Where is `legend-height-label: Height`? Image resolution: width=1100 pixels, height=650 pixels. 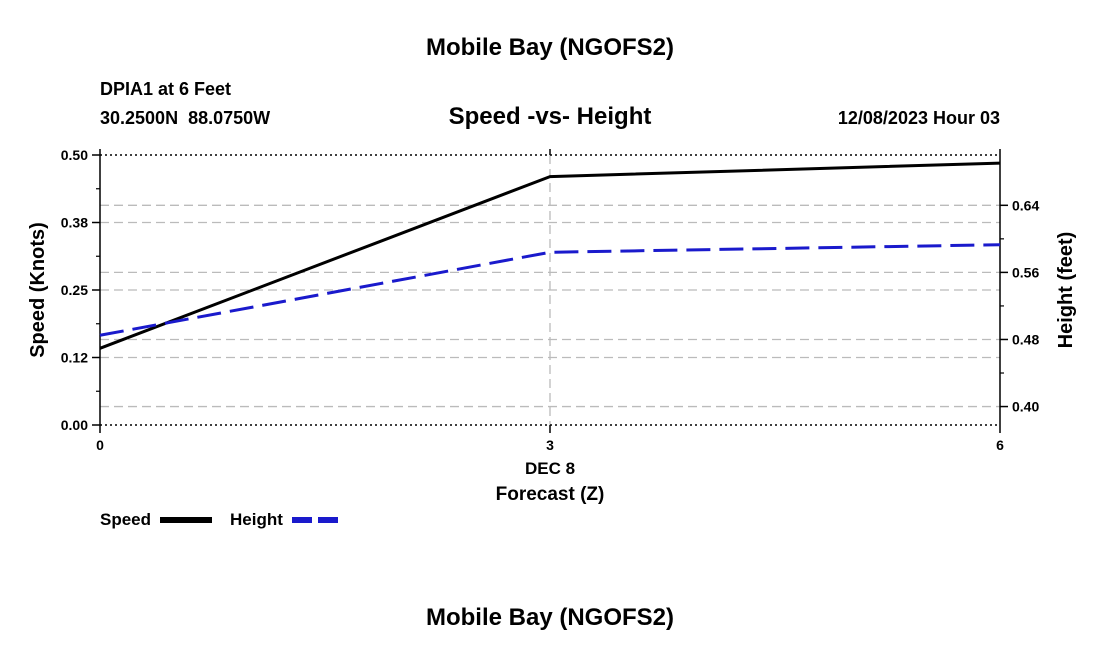 legend-height-label: Height is located at coordinates (256, 519).